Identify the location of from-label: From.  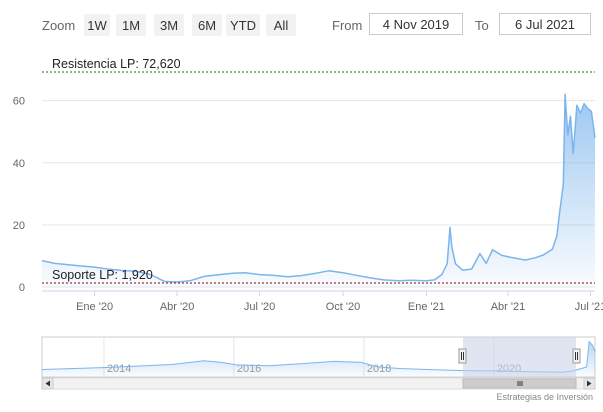
(347, 25).